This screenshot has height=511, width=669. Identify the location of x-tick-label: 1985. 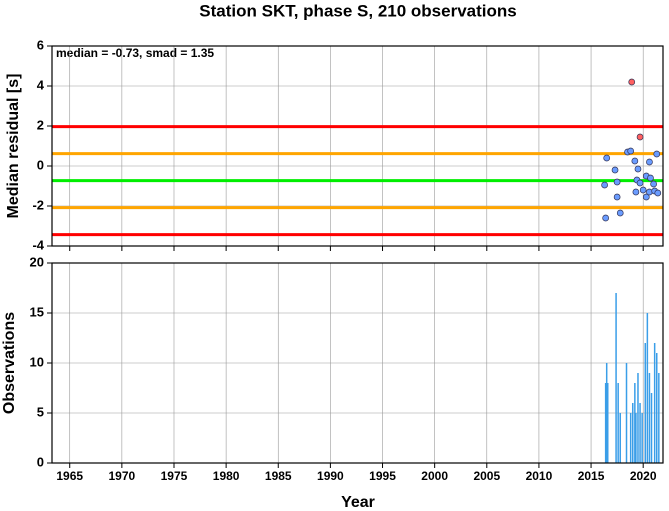
(278, 476).